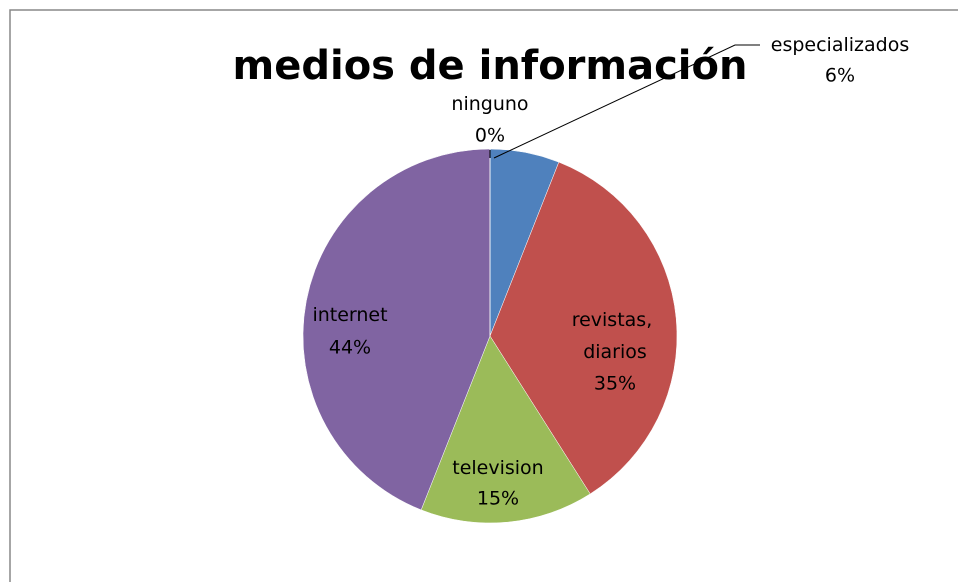 Image resolution: width=958 pixels, height=582 pixels. I want to click on chart-title: medios de información, so click(490, 66).